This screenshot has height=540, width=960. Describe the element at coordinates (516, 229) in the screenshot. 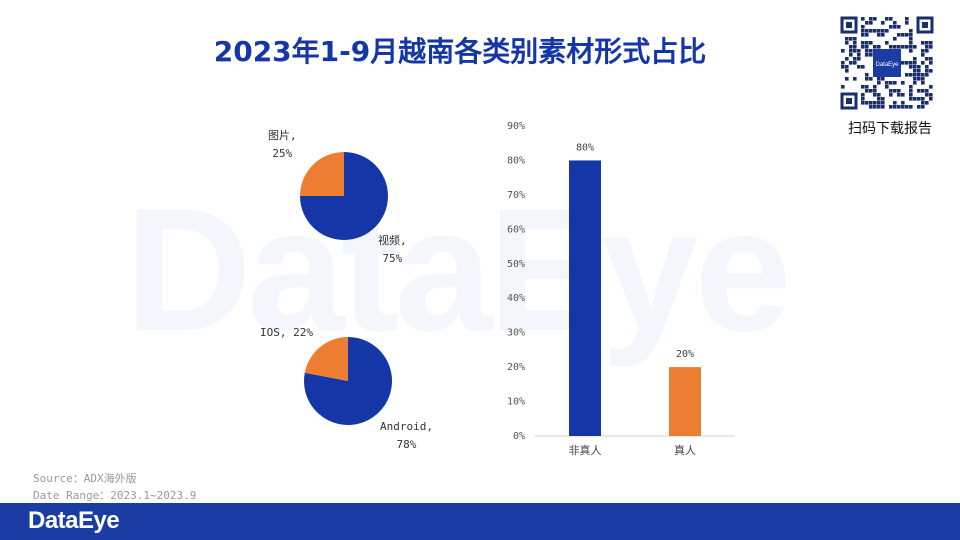

I see `y-tick-label: 60%` at that location.